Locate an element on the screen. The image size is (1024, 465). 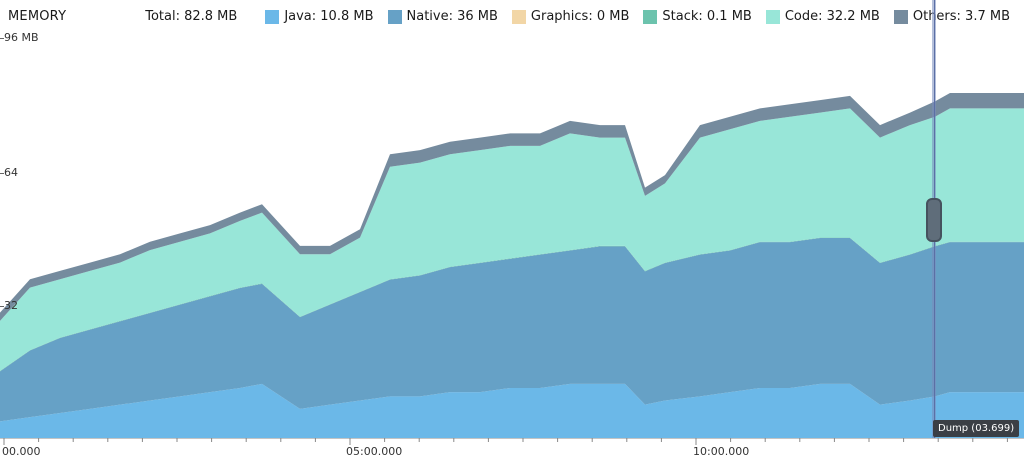
y-tick-label-32: 32 is located at coordinates (11, 305).